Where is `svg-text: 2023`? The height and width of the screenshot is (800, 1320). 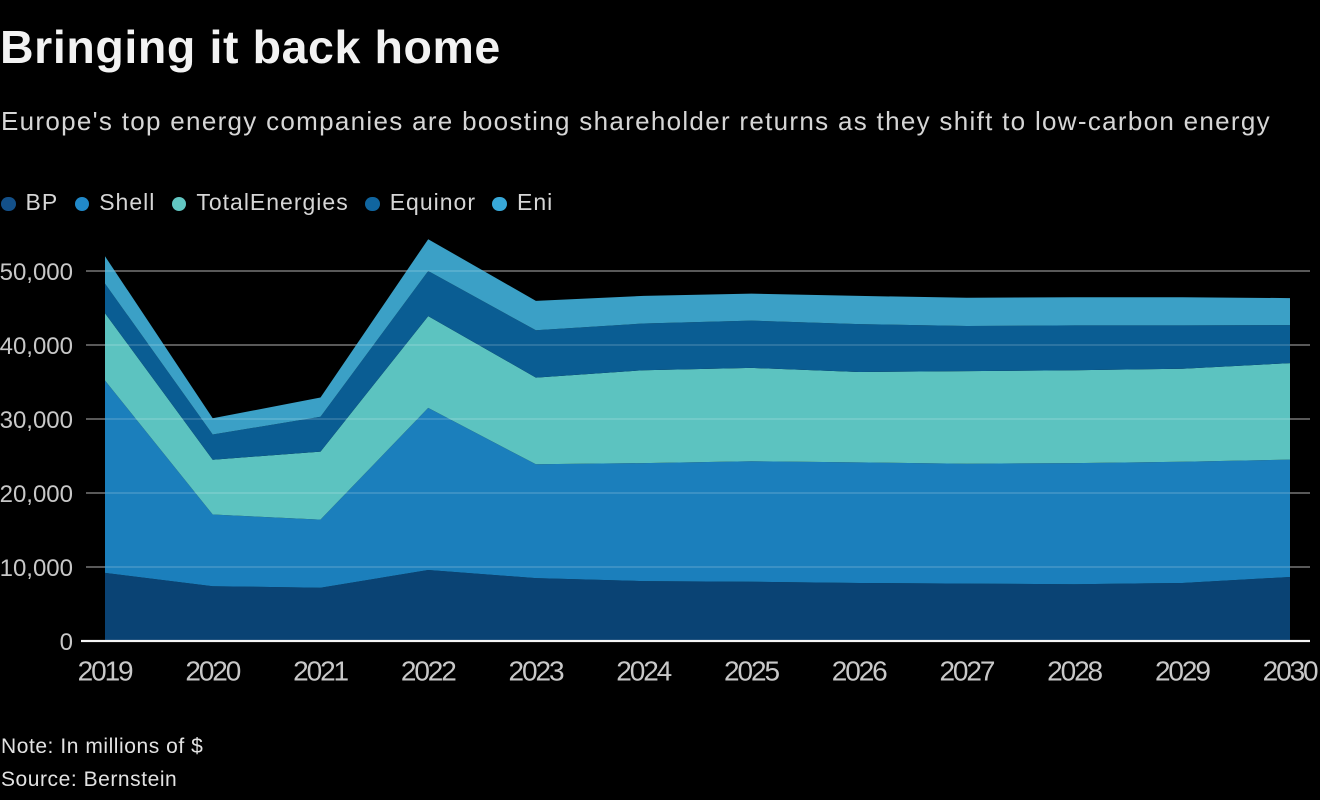
svg-text: 2023 is located at coordinates (536, 670).